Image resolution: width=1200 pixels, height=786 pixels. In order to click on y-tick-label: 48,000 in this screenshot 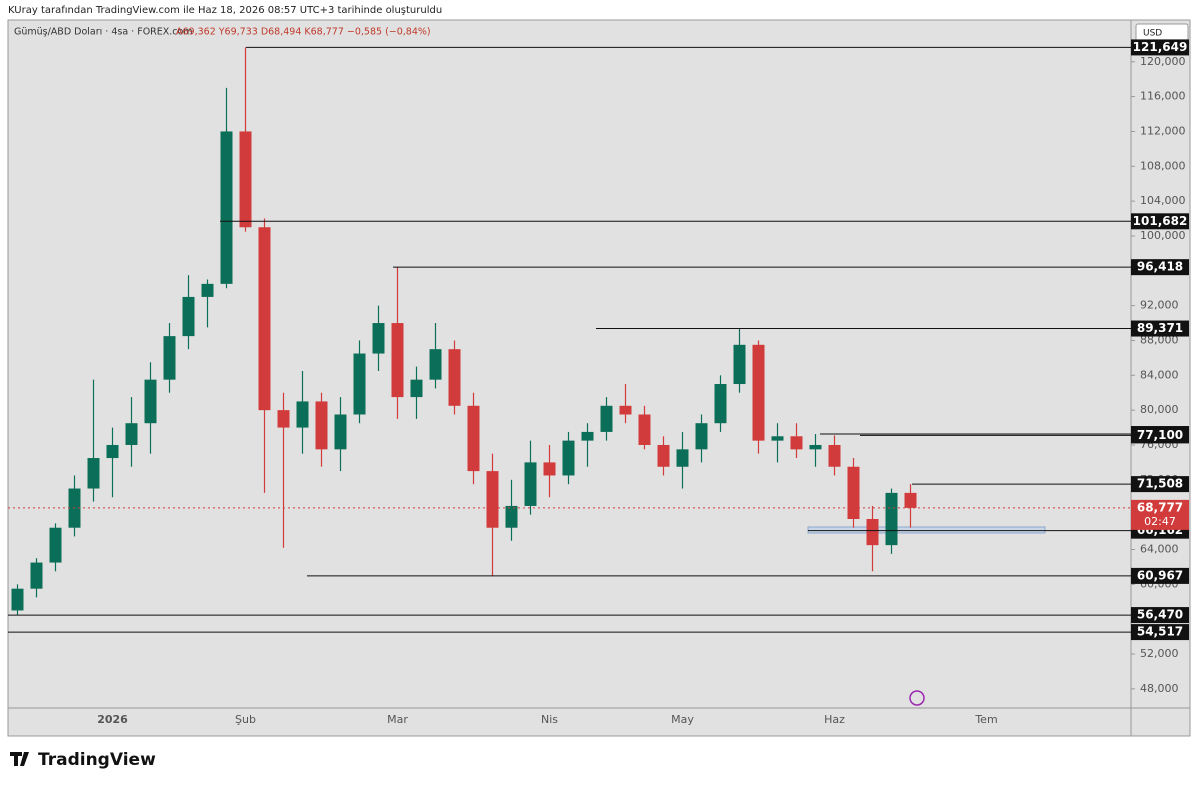, I will do `click(1159, 688)`.